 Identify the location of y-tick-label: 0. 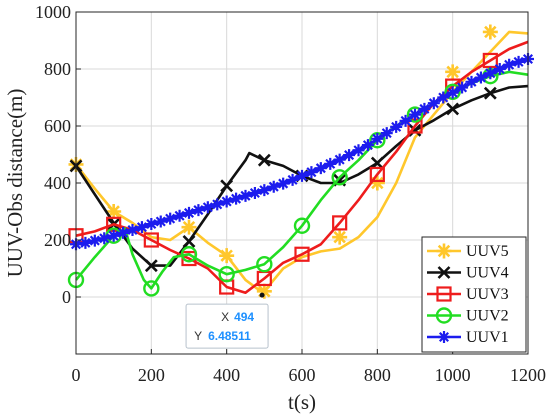
(66, 297).